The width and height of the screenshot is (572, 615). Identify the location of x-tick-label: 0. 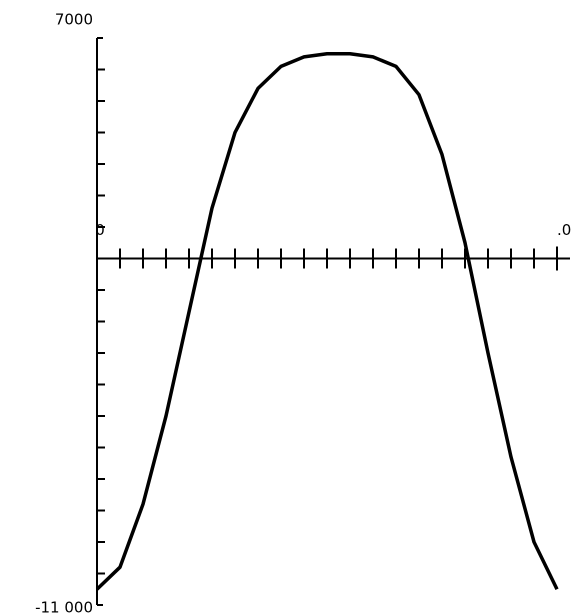
(100, 230).